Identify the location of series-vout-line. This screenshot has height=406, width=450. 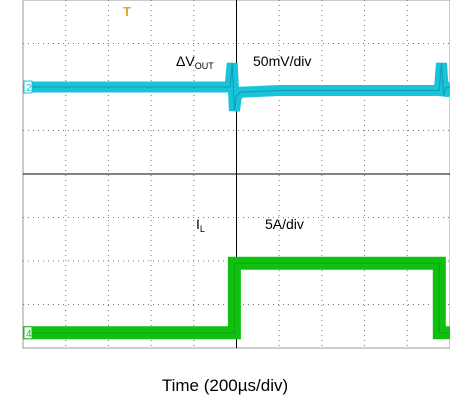
(236, 87).